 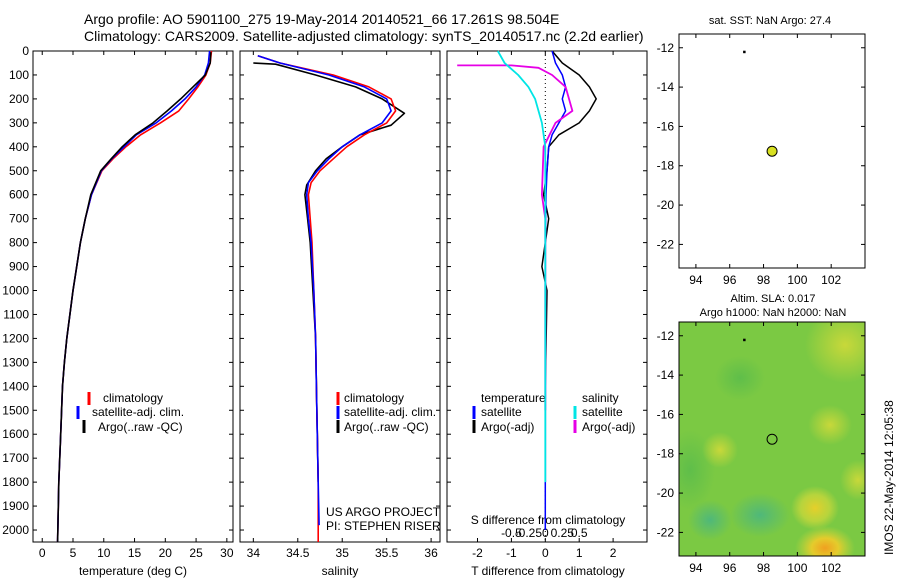 I want to click on s-tick-label: -0.5, so click(x=511, y=533).